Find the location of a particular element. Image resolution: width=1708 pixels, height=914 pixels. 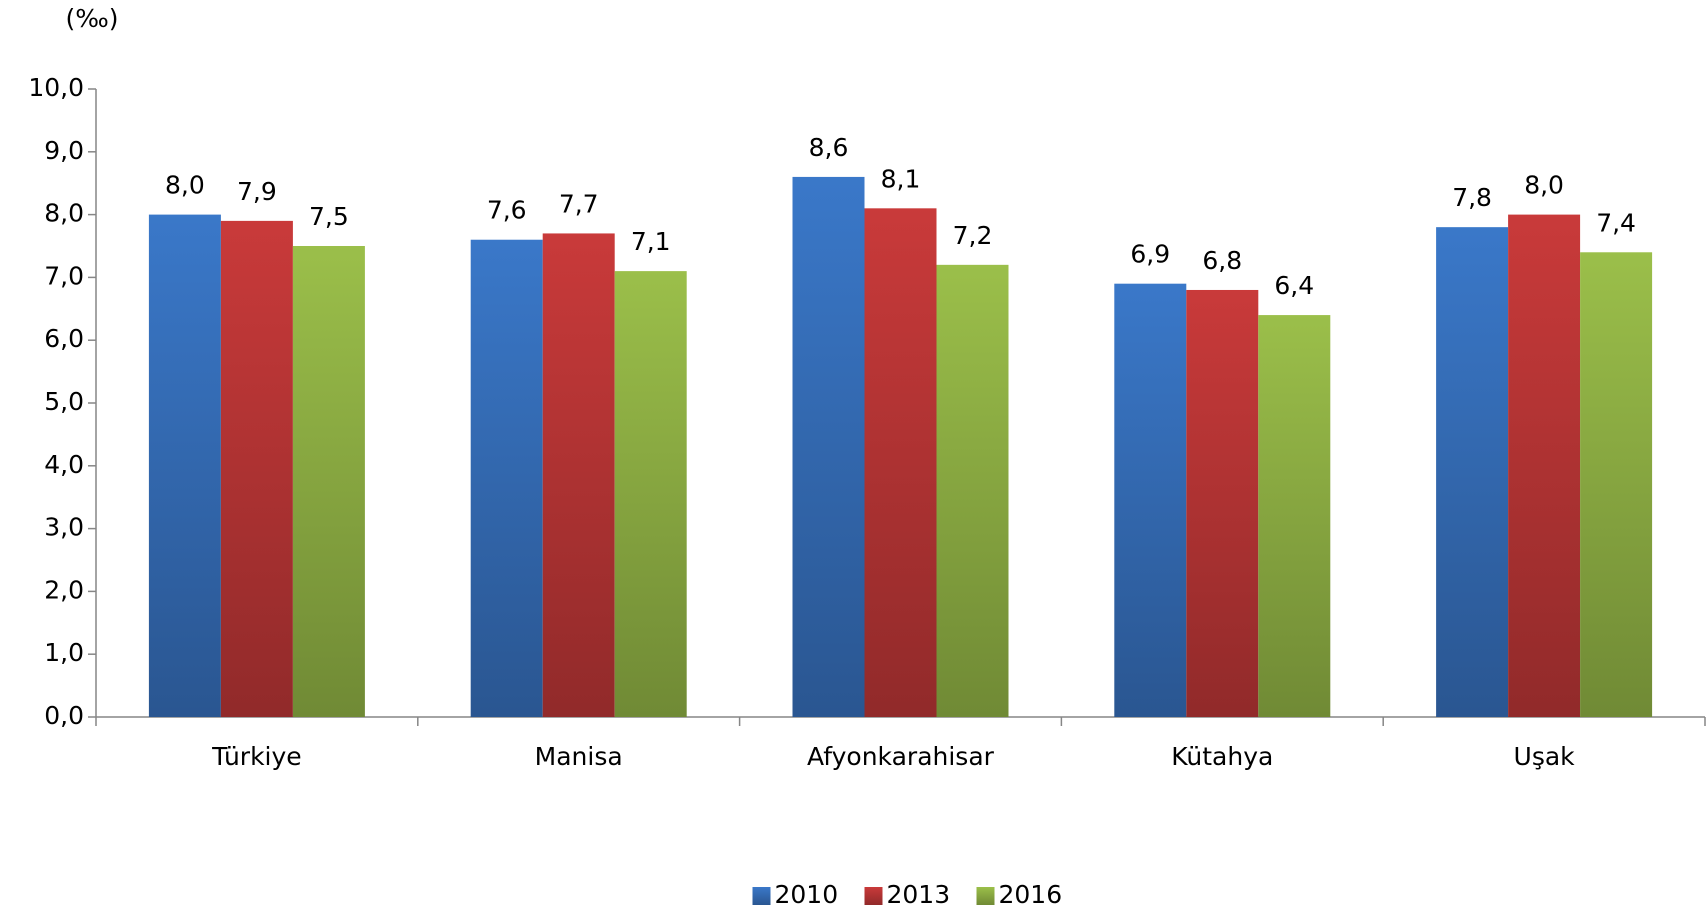

y-tick-label: 0,0 is located at coordinates (64, 715).